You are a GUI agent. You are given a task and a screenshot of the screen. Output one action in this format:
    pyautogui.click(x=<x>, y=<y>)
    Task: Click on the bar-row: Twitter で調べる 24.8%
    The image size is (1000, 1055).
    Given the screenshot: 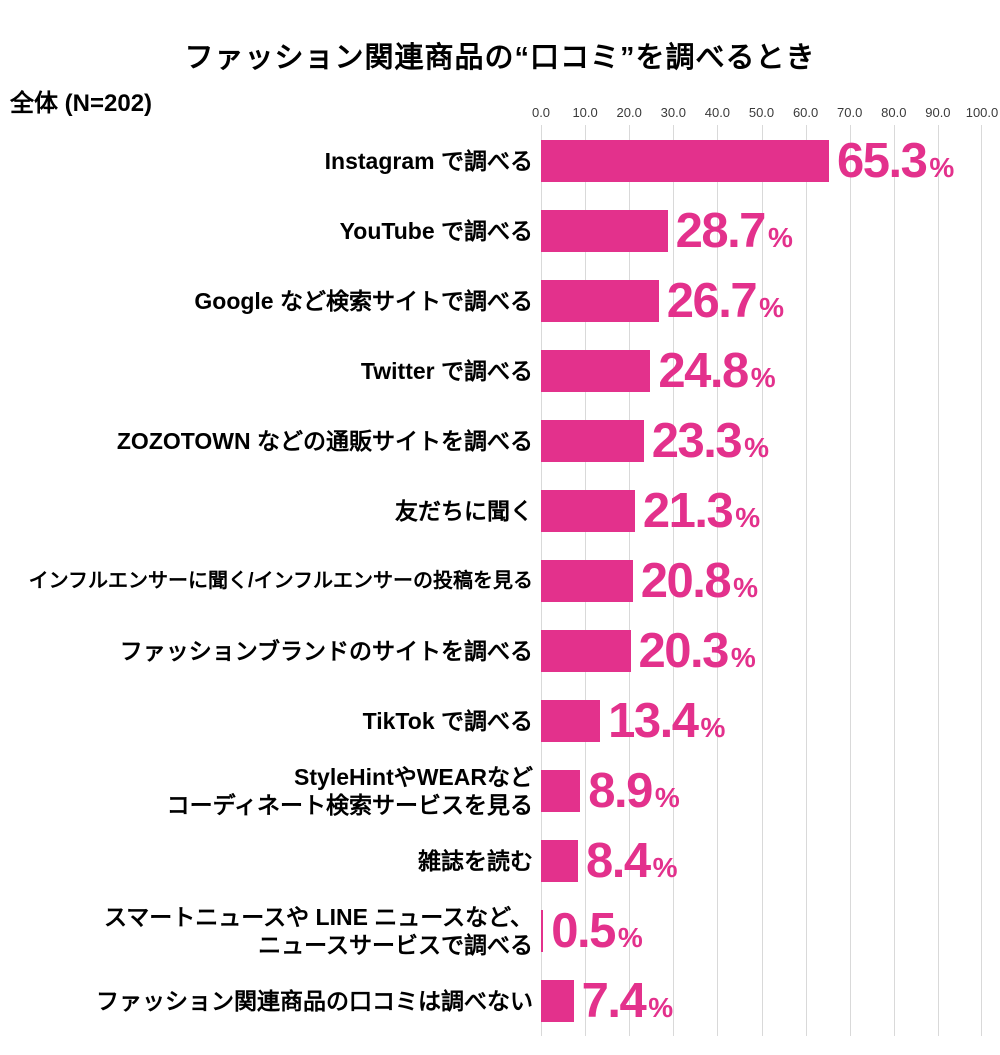 What is the action you would take?
    pyautogui.click(x=500, y=371)
    